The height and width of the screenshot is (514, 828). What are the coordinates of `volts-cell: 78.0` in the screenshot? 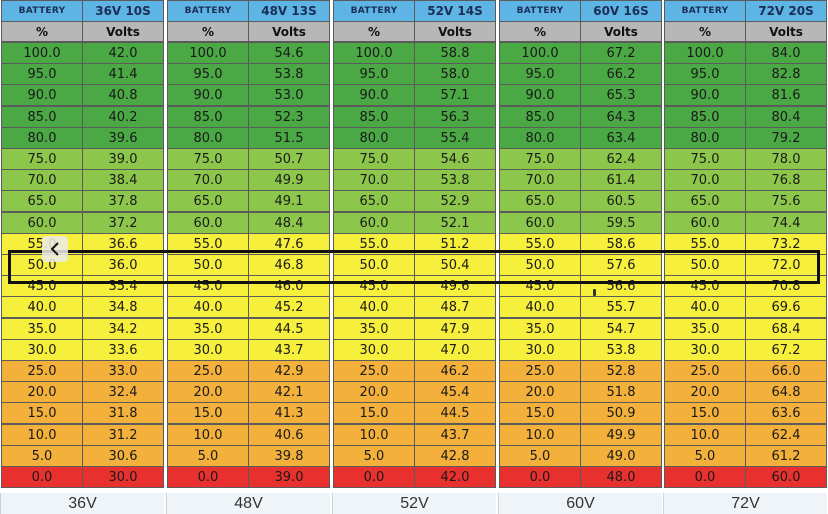 It's located at (786, 159).